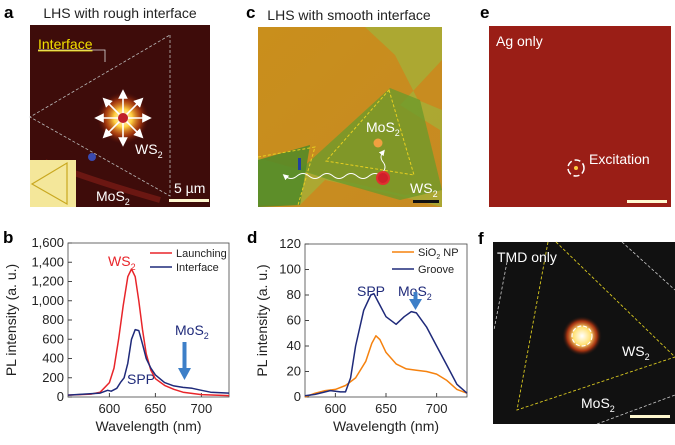 This screenshot has width=675, height=445. Describe the element at coordinates (438, 254) in the screenshot. I see `legend-label: SiO2 NP` at that location.